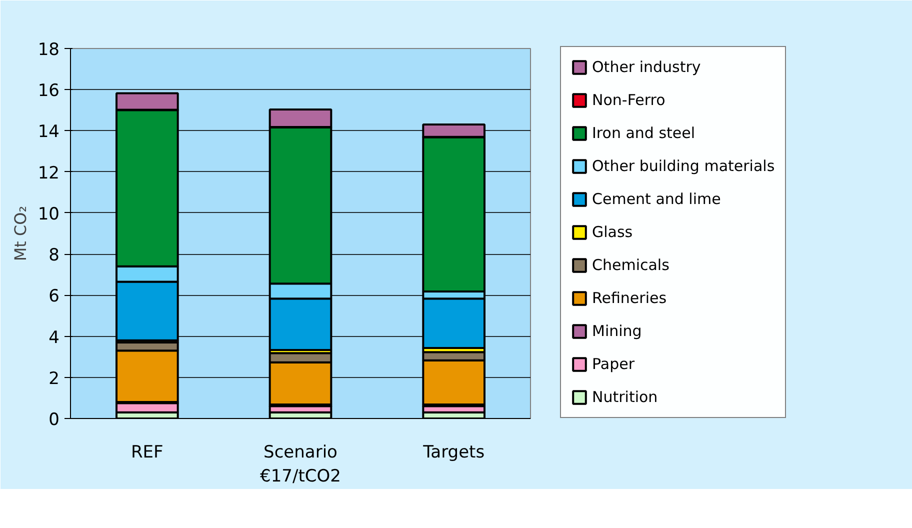 The image size is (912, 528). What do you see at coordinates (629, 298) in the screenshot?
I see `legend-label: Refineries` at bounding box center [629, 298].